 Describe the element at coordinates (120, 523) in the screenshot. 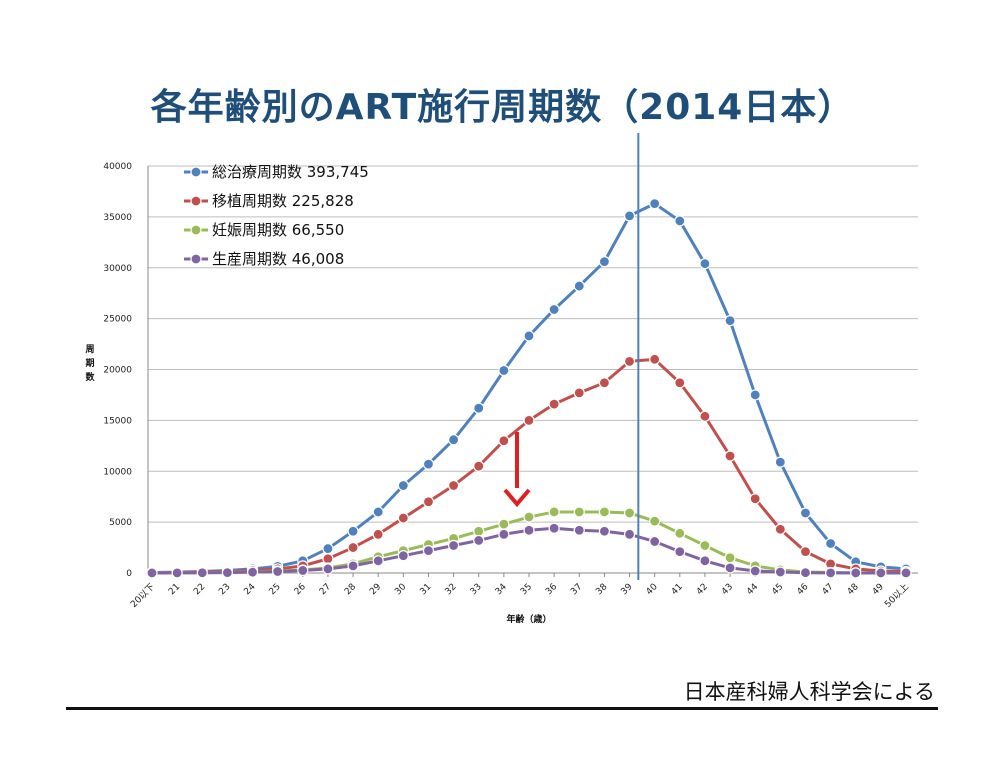

I see `y-tick-label: 5000` at that location.